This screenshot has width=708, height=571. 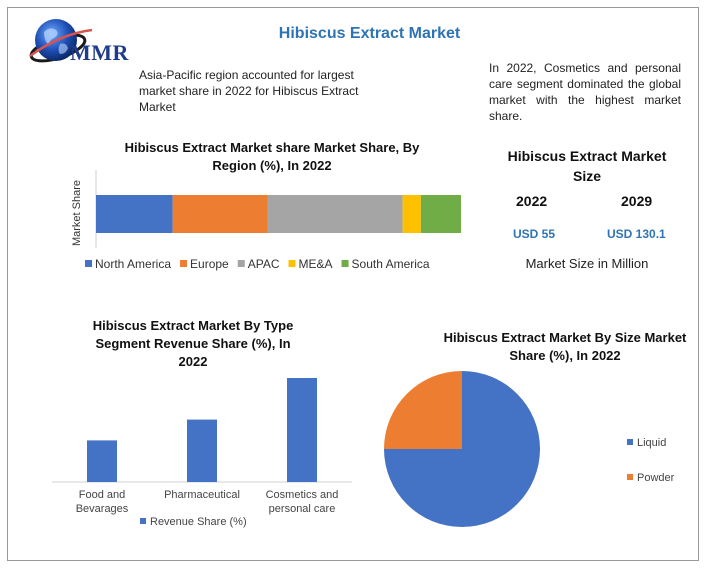 What do you see at coordinates (636, 234) in the screenshot?
I see `market-size-2029: USD 130.1` at bounding box center [636, 234].